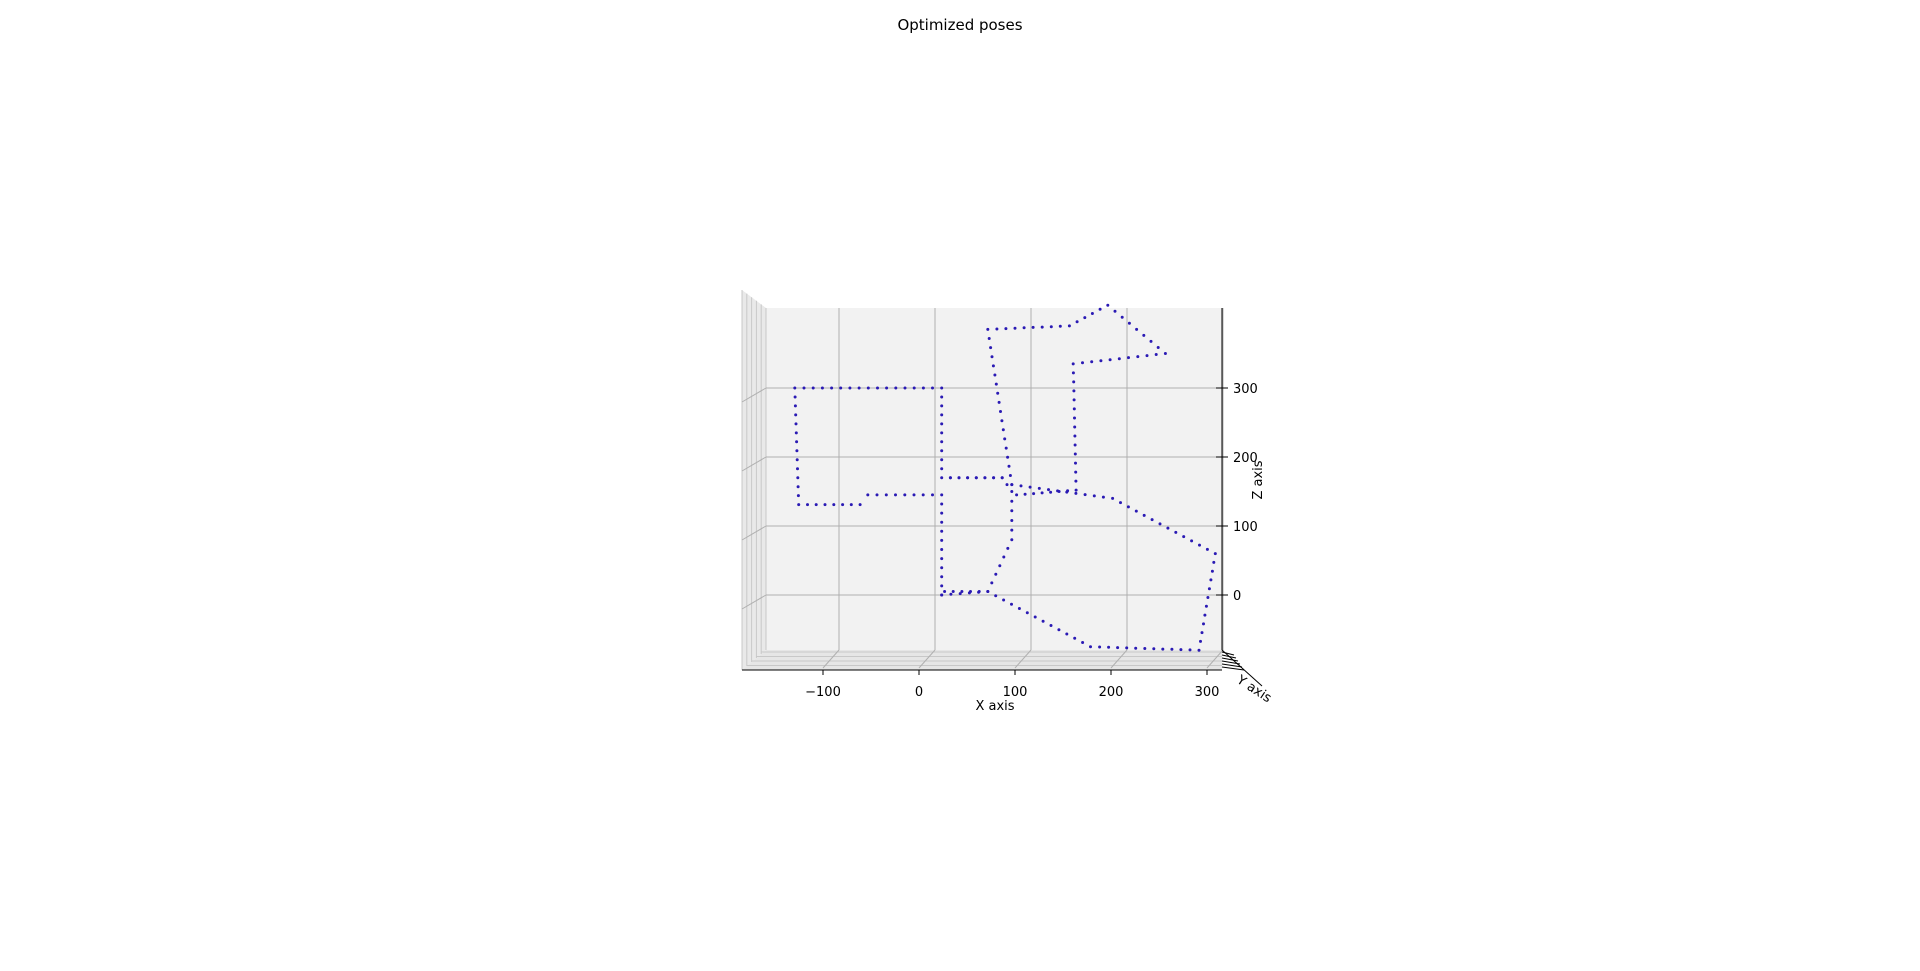  What do you see at coordinates (1207, 692) in the screenshot?
I see `x-tick-label: 300` at bounding box center [1207, 692].